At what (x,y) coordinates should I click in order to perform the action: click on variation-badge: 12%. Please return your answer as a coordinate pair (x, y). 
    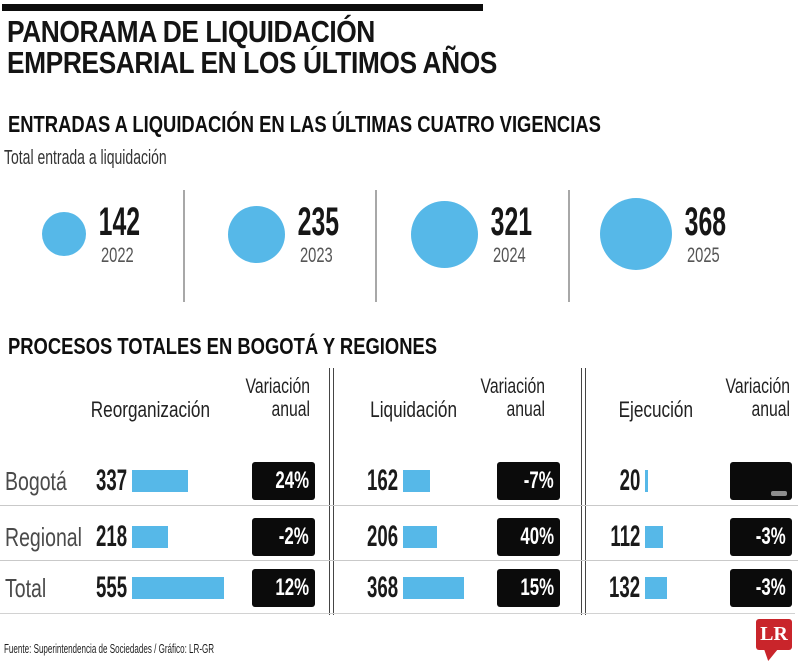
    Looking at the image, I should click on (283, 588).